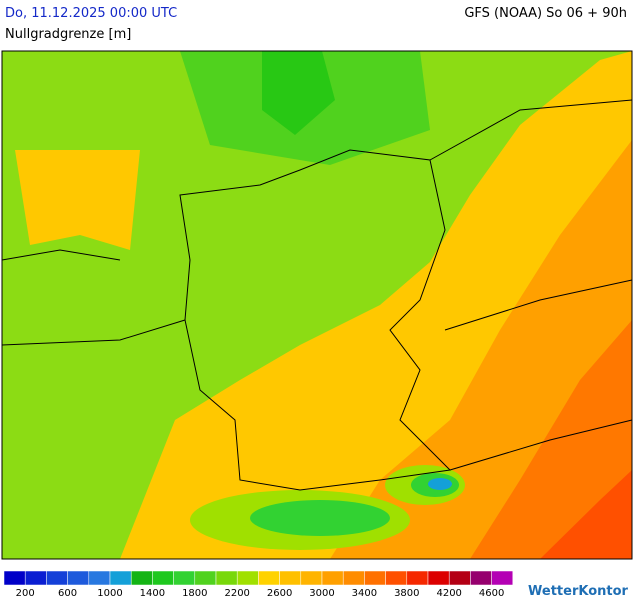  I want to click on legend-label: 4600, so click(491, 593).